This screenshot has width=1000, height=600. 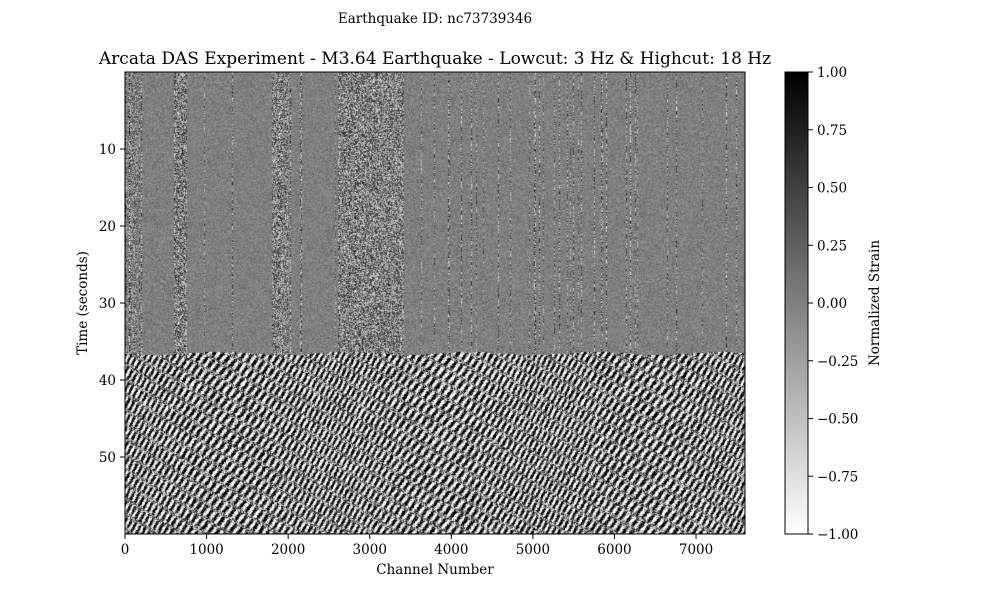 What do you see at coordinates (83, 303) in the screenshot?
I see `y-axis-label: Time (seconds)` at bounding box center [83, 303].